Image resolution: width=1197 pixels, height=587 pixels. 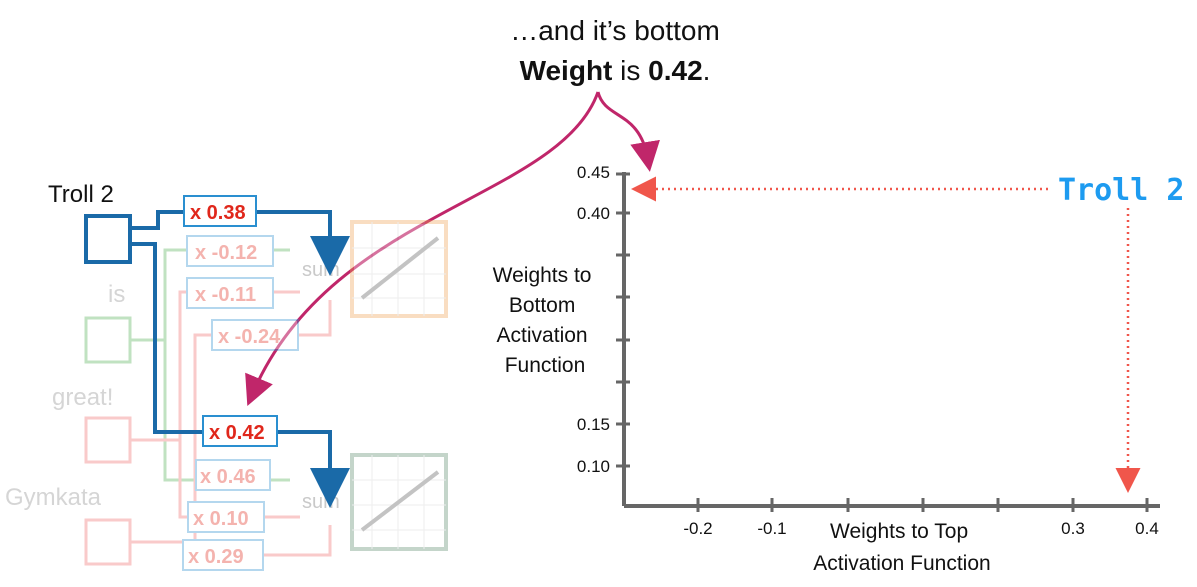 What do you see at coordinates (108, 239) in the screenshot?
I see `input-box-troll2` at bounding box center [108, 239].